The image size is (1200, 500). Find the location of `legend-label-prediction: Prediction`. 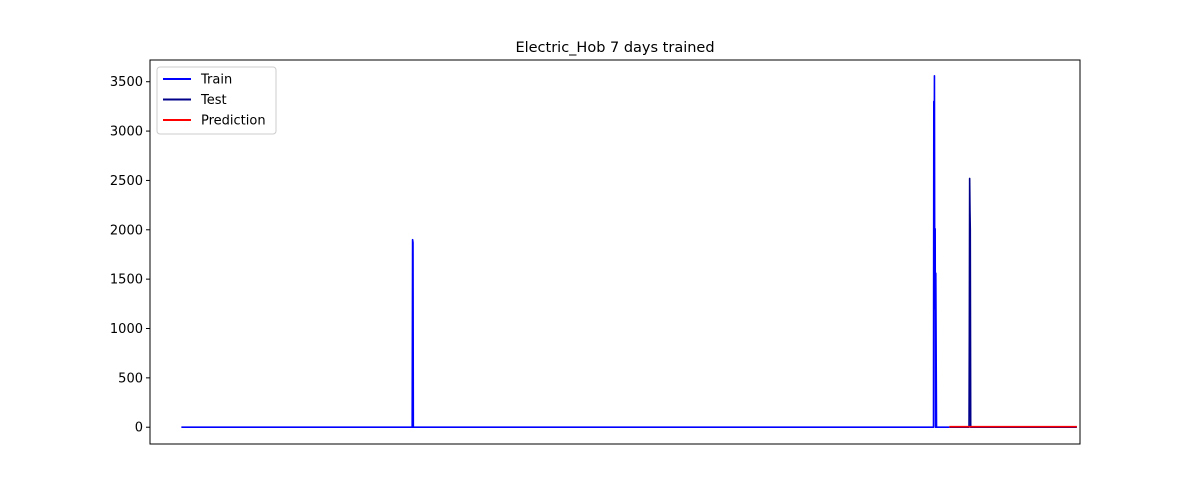

legend-label-prediction: Prediction is located at coordinates (233, 121).